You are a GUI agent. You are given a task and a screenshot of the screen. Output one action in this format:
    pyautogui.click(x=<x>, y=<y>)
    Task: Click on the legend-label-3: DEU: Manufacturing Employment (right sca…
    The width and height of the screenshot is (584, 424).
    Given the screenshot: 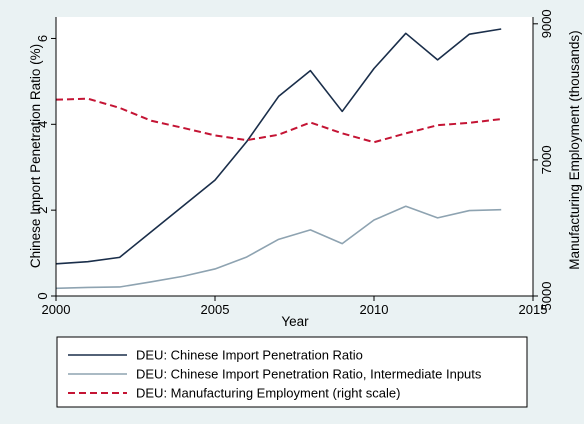 What is the action you would take?
    pyautogui.click(x=268, y=393)
    